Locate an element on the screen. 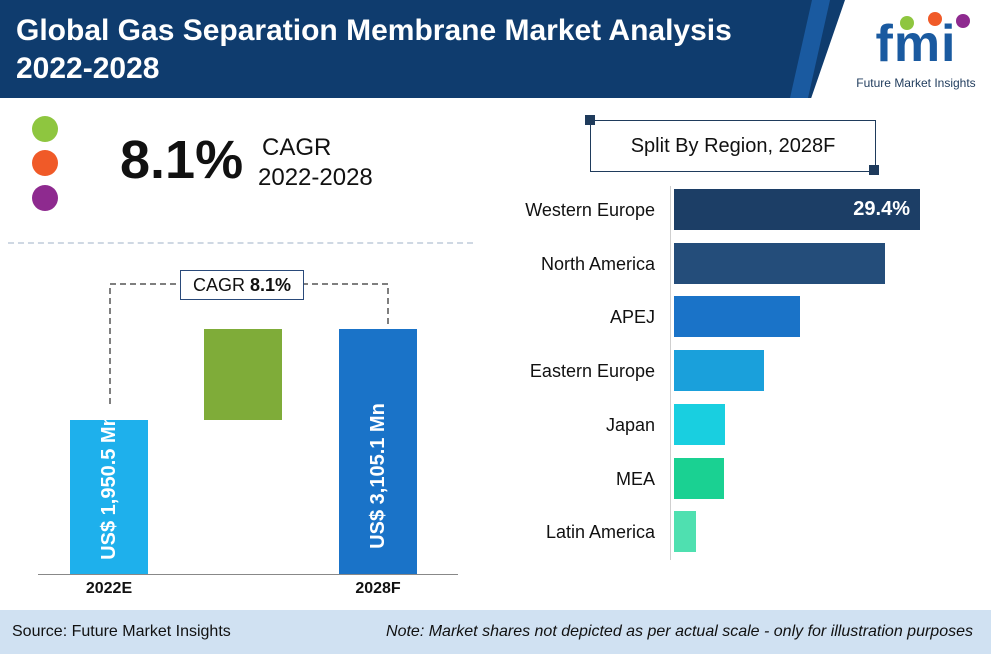 The width and height of the screenshot is (991, 654). logo-dot-purple is located at coordinates (963, 21).